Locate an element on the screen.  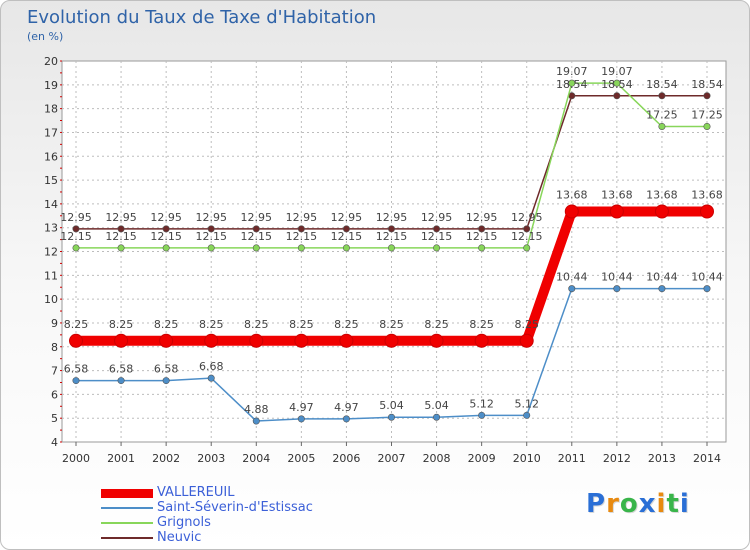
y-tick-label: 5 is located at coordinates (54, 418).